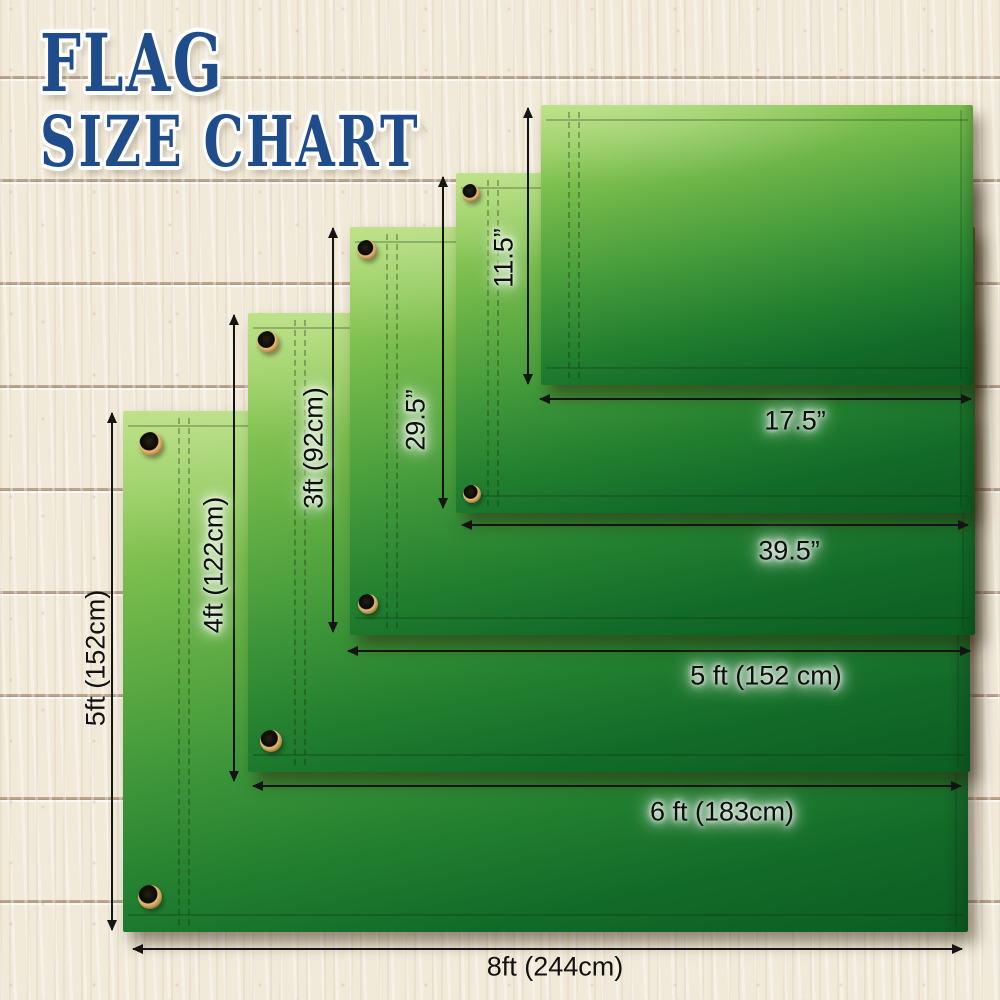  What do you see at coordinates (503, 258) in the screenshot?
I see `height-label-11.5in: 11.5”` at bounding box center [503, 258].